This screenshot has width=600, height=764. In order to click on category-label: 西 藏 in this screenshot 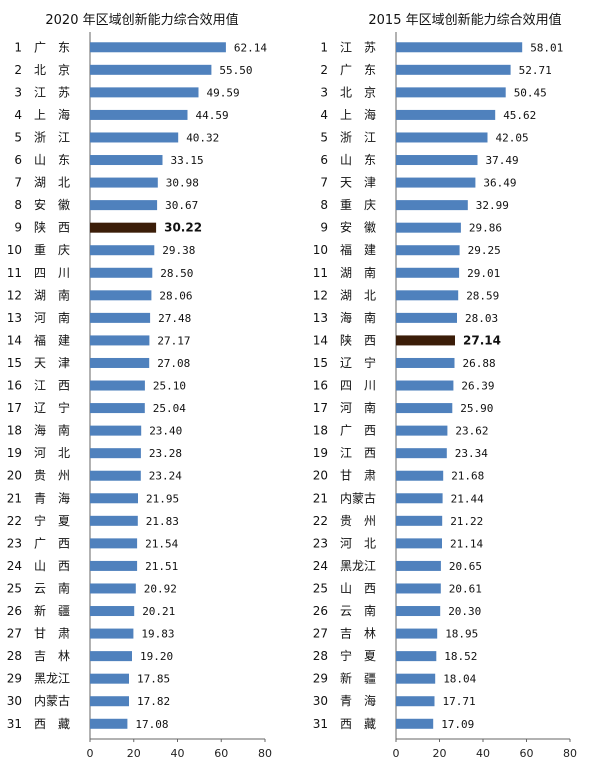, I will do `click(358, 724)`.